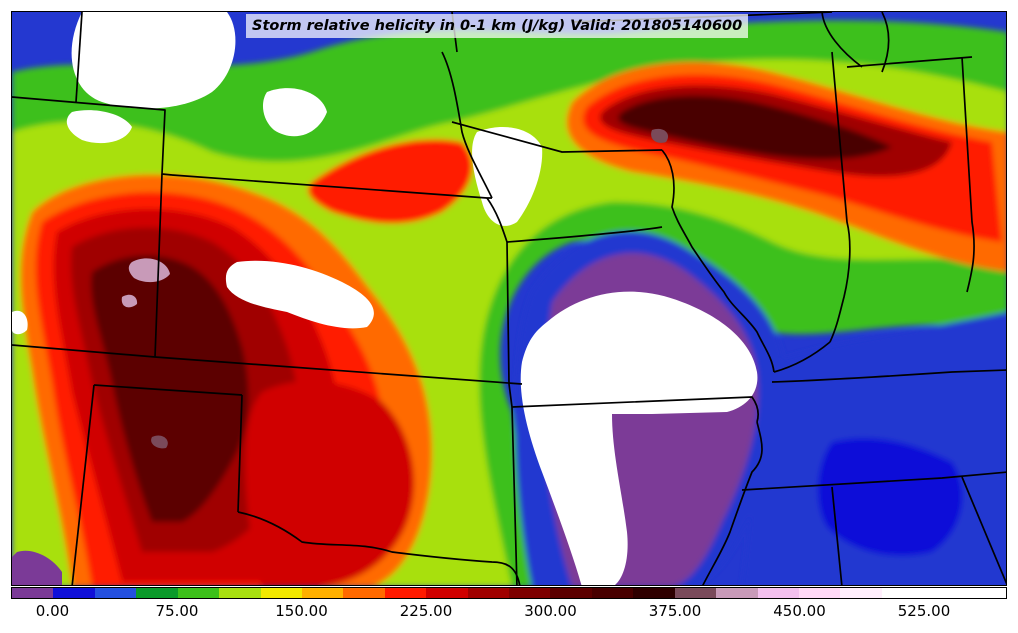  I want to click on colorbar-tick-label: 300.00, so click(550, 611).